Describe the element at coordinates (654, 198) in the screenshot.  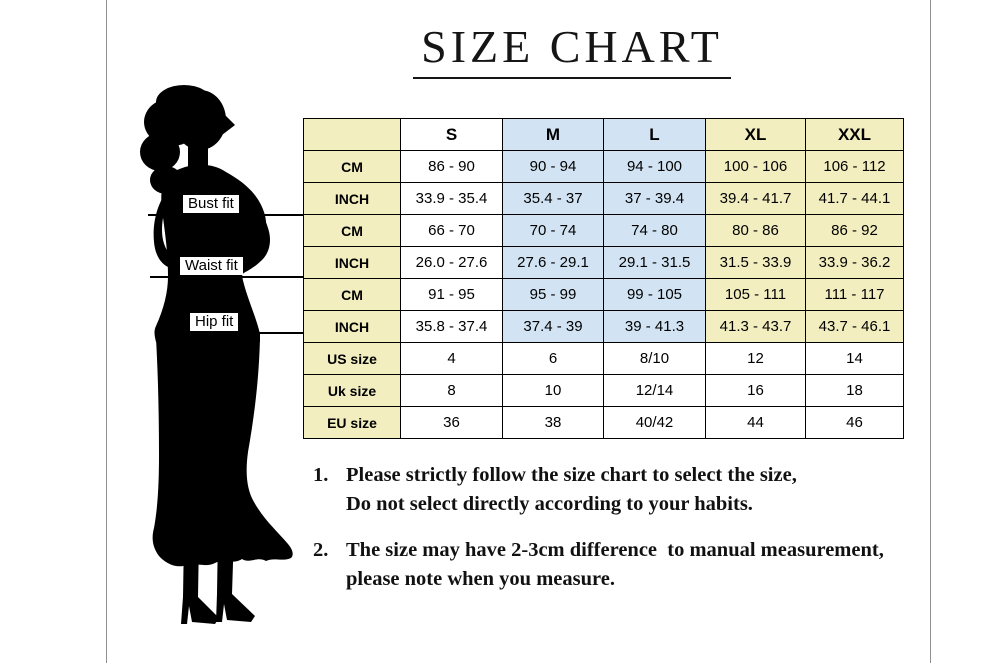
I see `size-cell: 37 - 39.4` at that location.